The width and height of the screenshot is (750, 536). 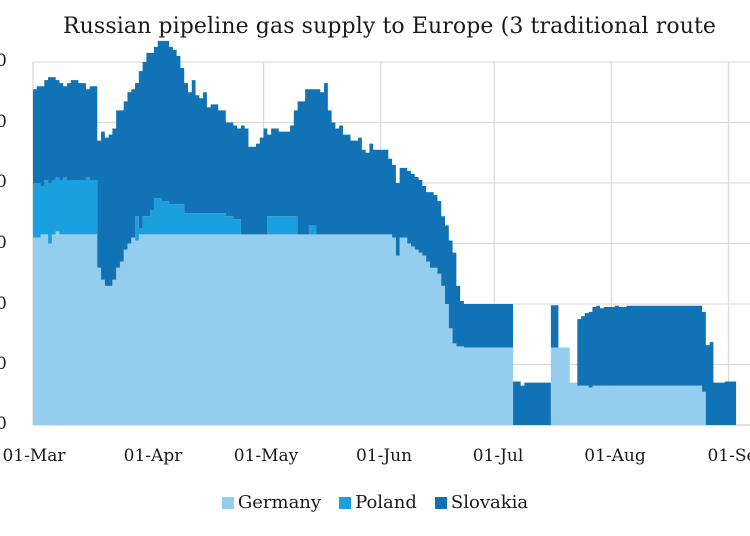 What do you see at coordinates (279, 502) in the screenshot?
I see `legend-label: Germany` at bounding box center [279, 502].